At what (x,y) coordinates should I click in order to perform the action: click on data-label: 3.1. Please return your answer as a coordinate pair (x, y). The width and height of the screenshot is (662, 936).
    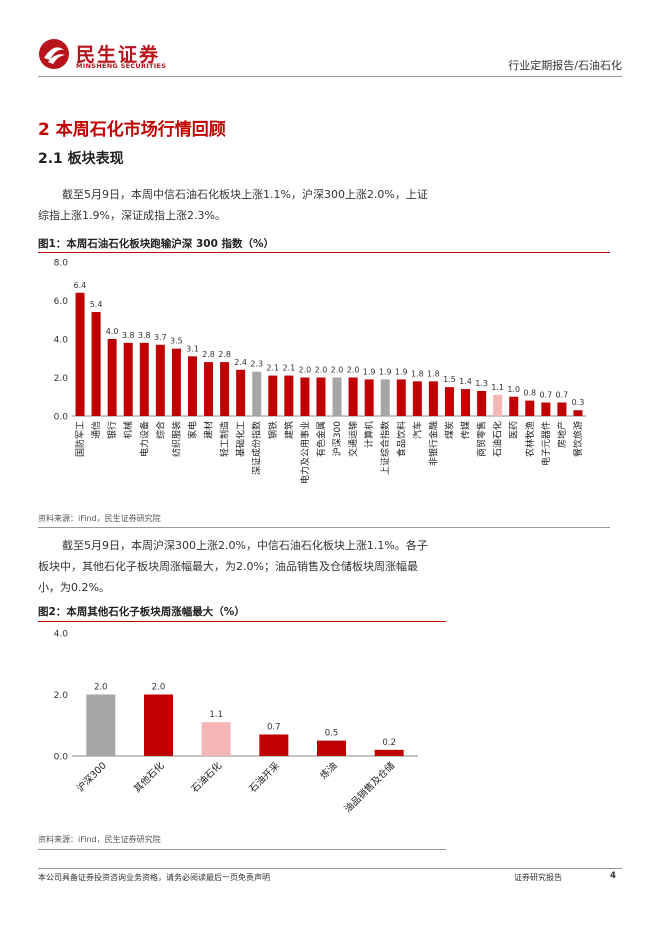
    Looking at the image, I should click on (192, 348).